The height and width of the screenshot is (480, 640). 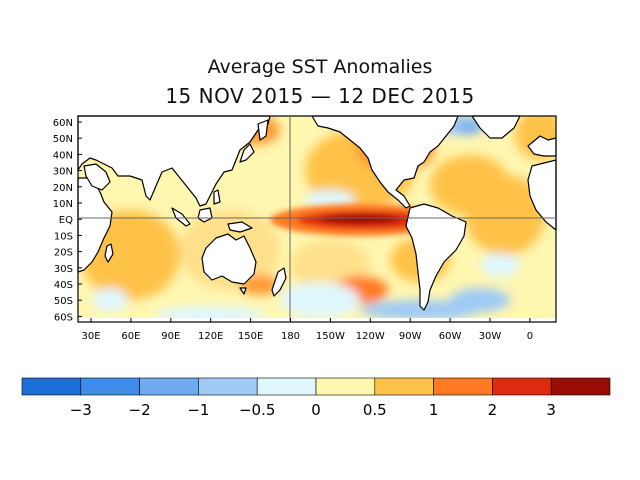 What do you see at coordinates (63, 317) in the screenshot?
I see `lat-label: 60S` at bounding box center [63, 317].